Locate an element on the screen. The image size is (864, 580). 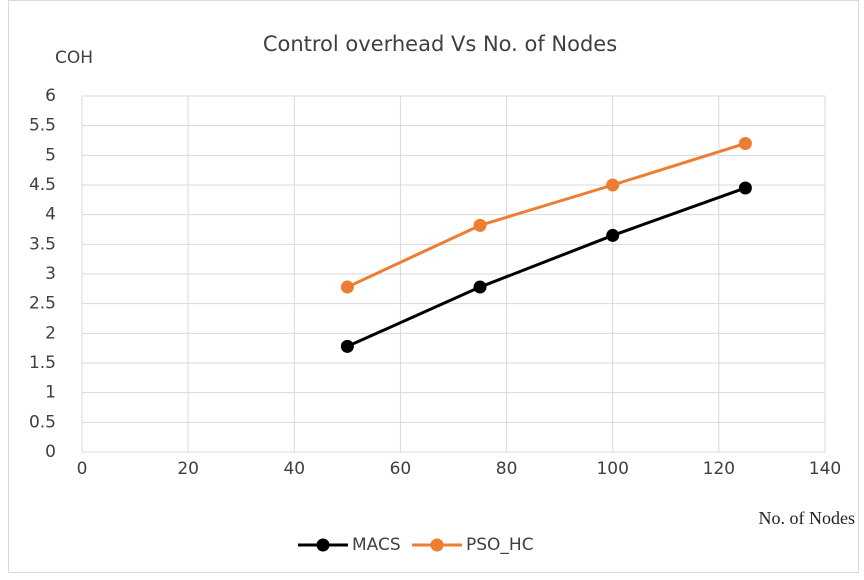
y-tick-label: 3 is located at coordinates (50, 274).